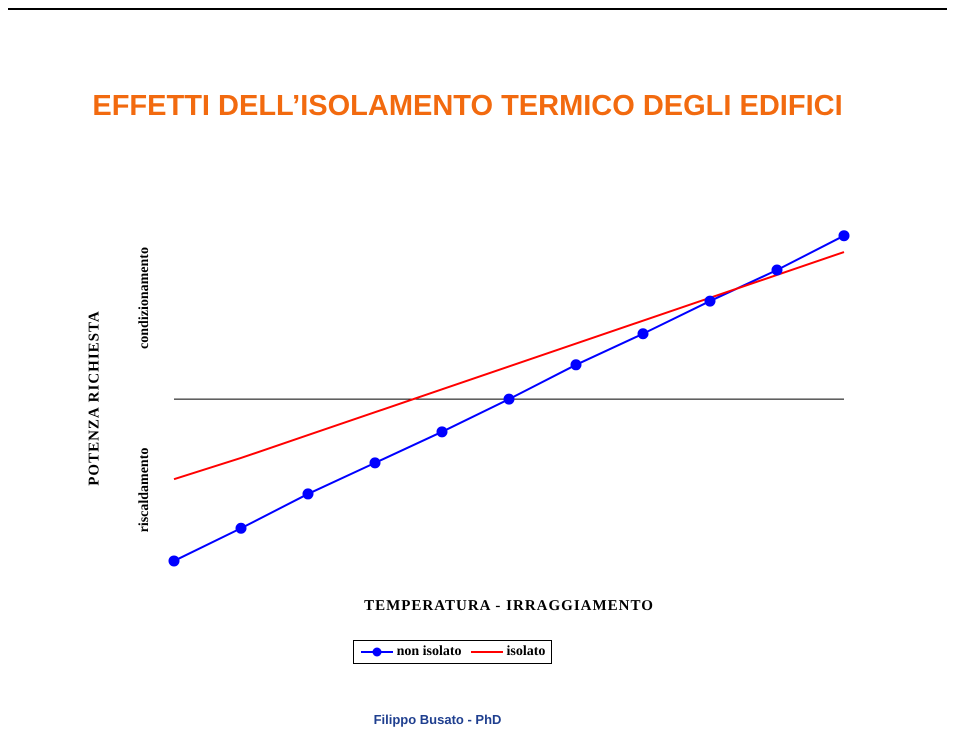 The height and width of the screenshot is (729, 955). Describe the element at coordinates (429, 652) in the screenshot. I see `legend-label: non isolato` at that location.